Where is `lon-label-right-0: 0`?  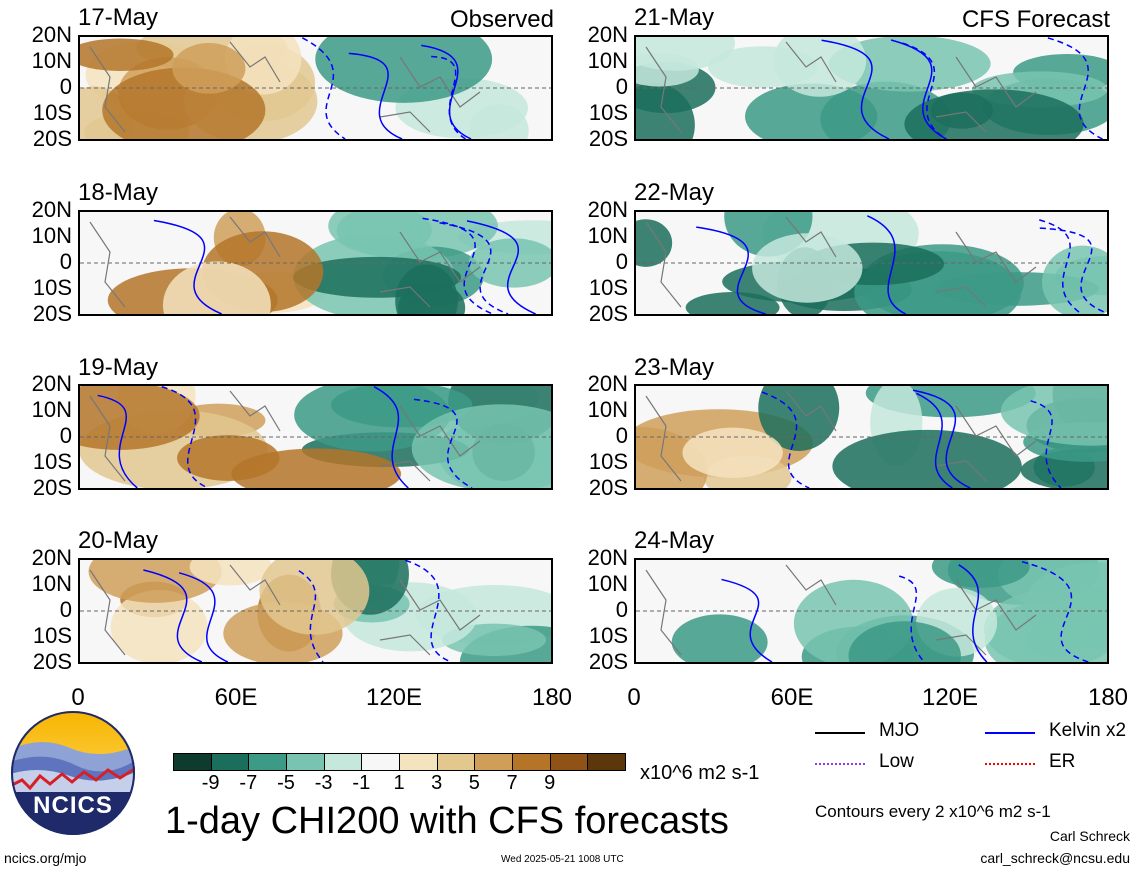 lon-label-right-0: 0 is located at coordinates (634, 697).